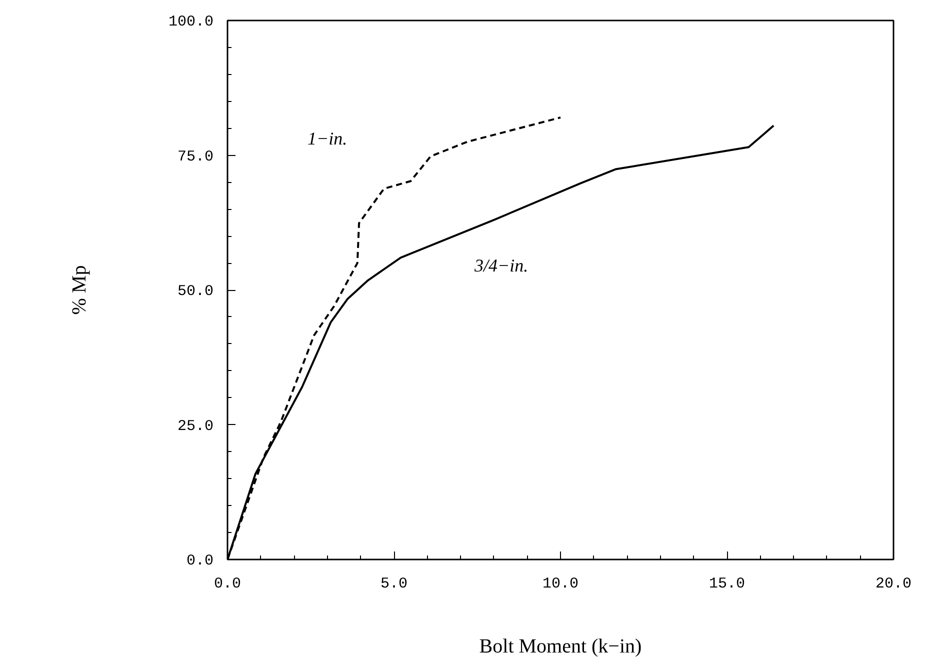 The height and width of the screenshot is (669, 932). I want to click on x-tick-label: 15.0, so click(727, 584).